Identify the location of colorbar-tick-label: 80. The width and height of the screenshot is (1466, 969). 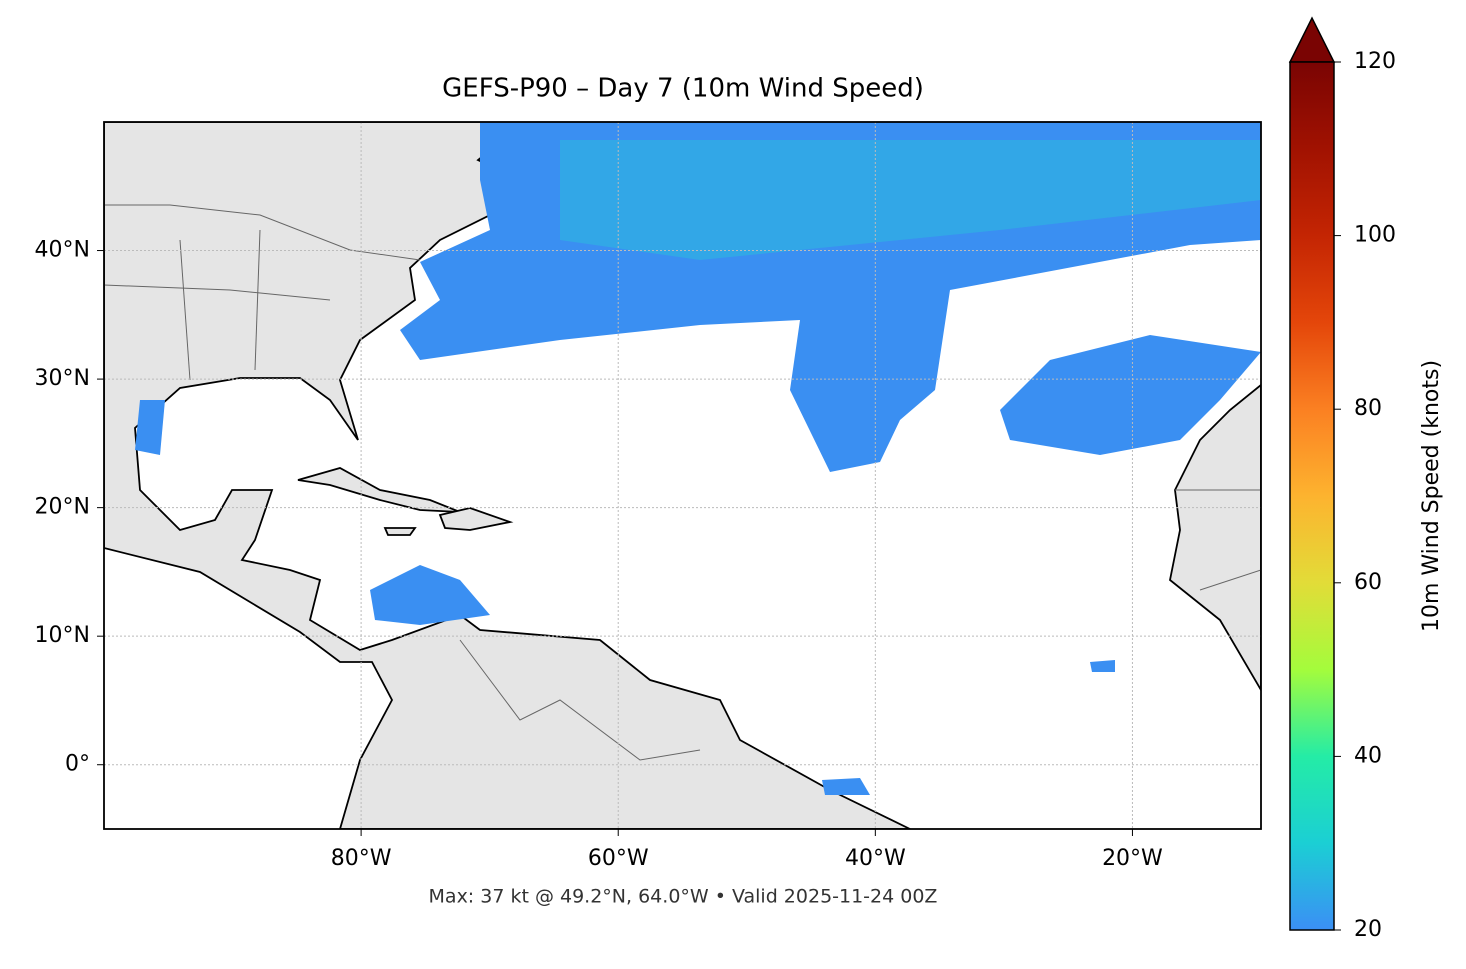
(1368, 408).